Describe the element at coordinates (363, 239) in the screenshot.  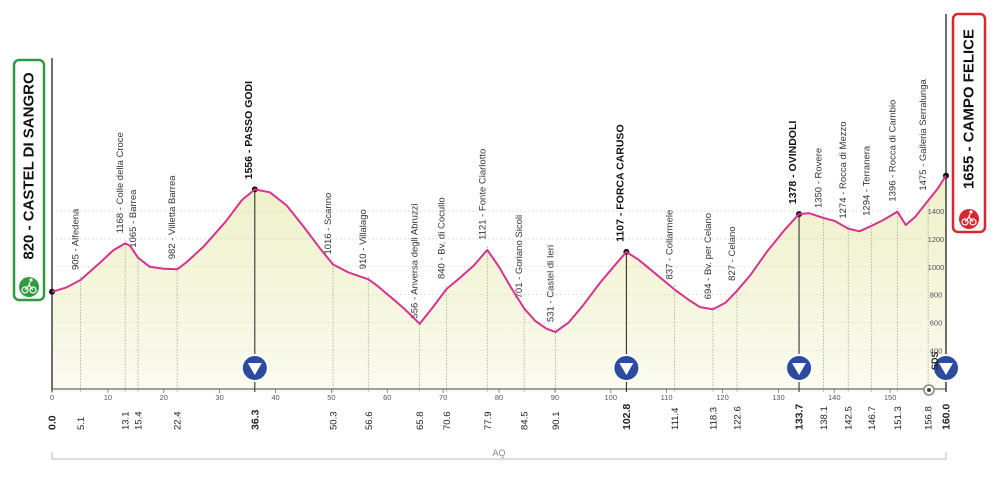
I see `waypoint-label: 910 - Villalago` at that location.